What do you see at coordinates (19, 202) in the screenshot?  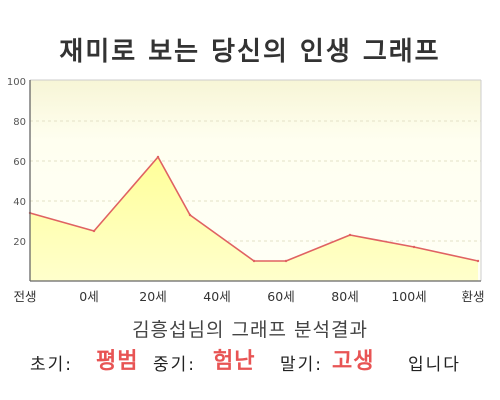 I see `y-tick-label: 40` at bounding box center [19, 202].